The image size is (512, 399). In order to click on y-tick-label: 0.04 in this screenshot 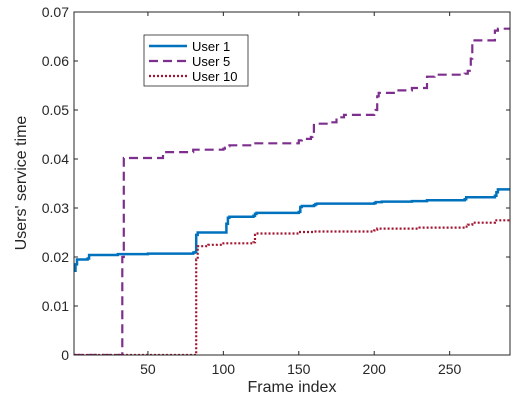, I will do `click(55, 159)`.